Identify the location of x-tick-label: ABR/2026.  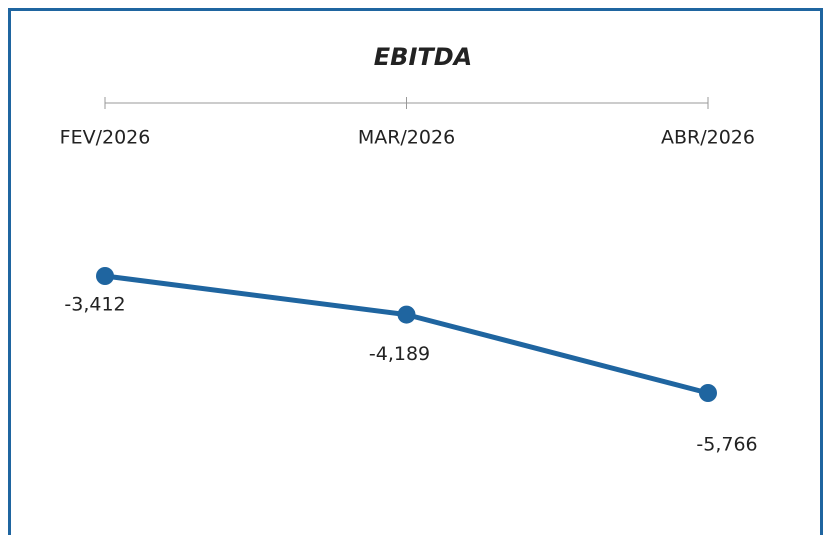
(708, 138).